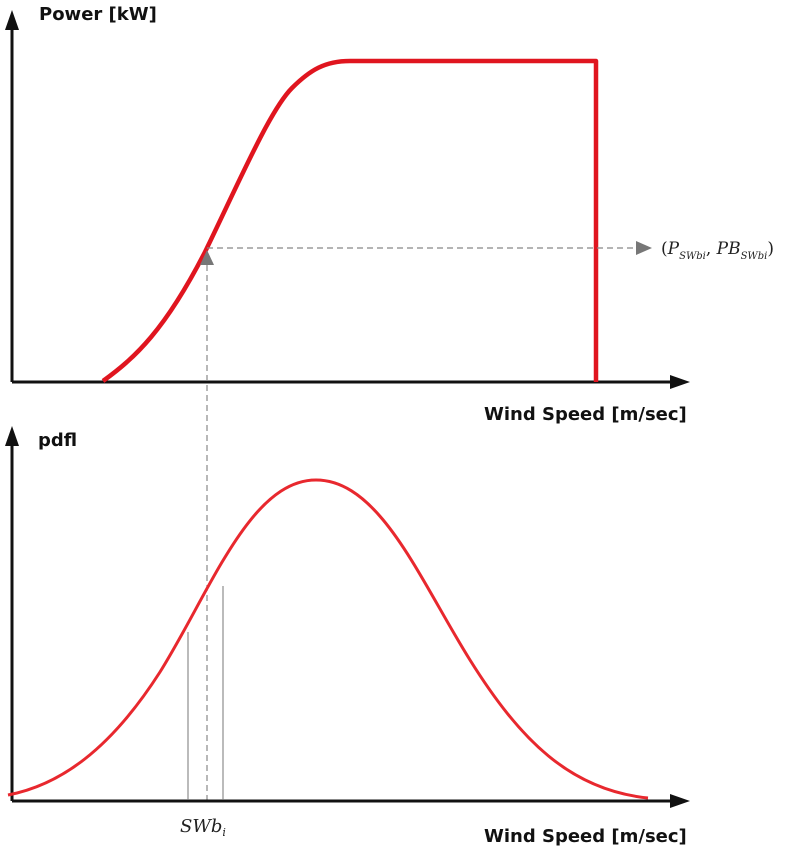  I want to click on bin-label: SWbi, so click(203, 827).